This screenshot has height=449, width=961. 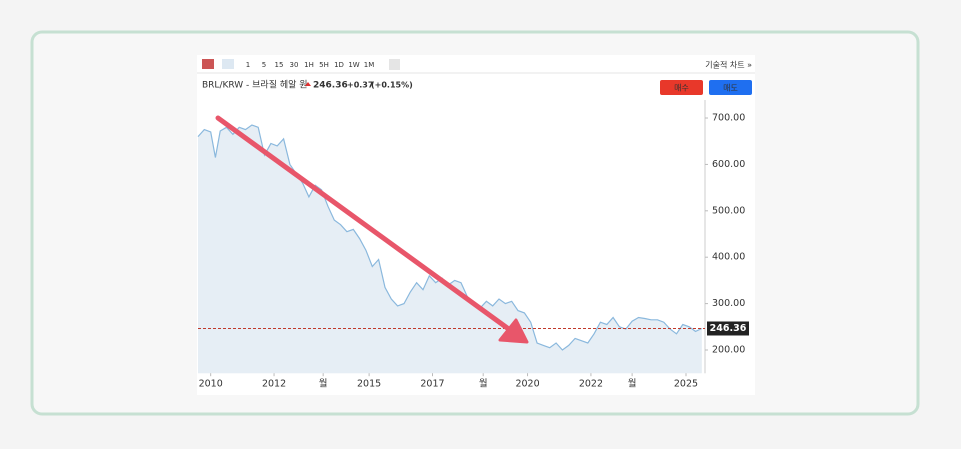 I want to click on interval: 5H, so click(x=324, y=65).